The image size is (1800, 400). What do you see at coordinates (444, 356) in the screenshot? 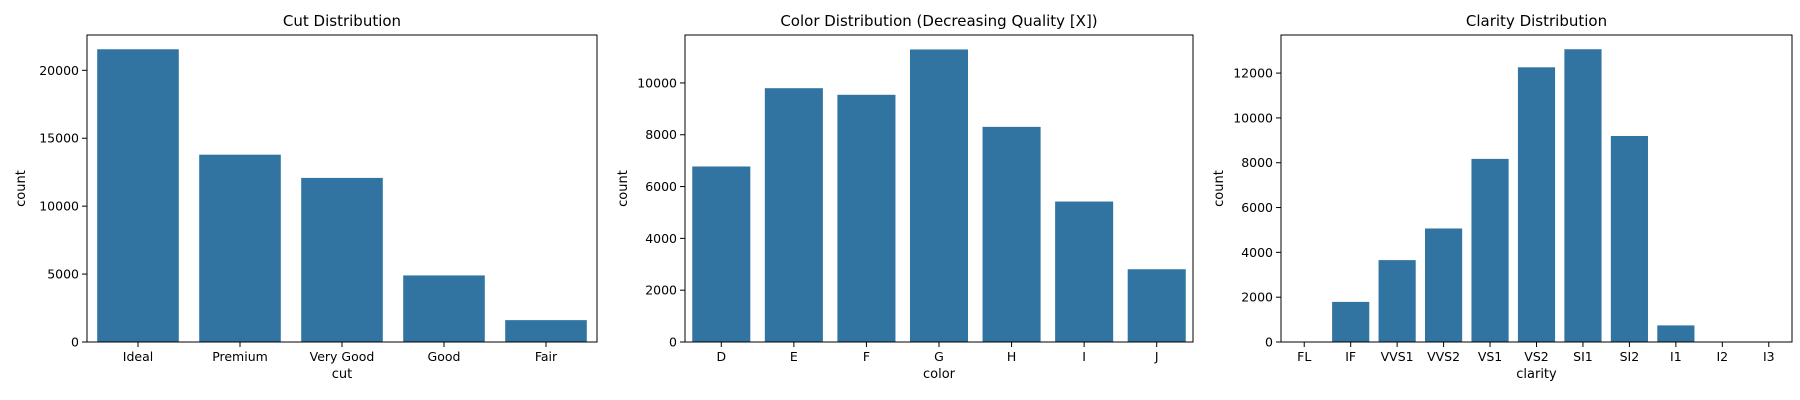
I see `x-tick-label: Good` at bounding box center [444, 356].